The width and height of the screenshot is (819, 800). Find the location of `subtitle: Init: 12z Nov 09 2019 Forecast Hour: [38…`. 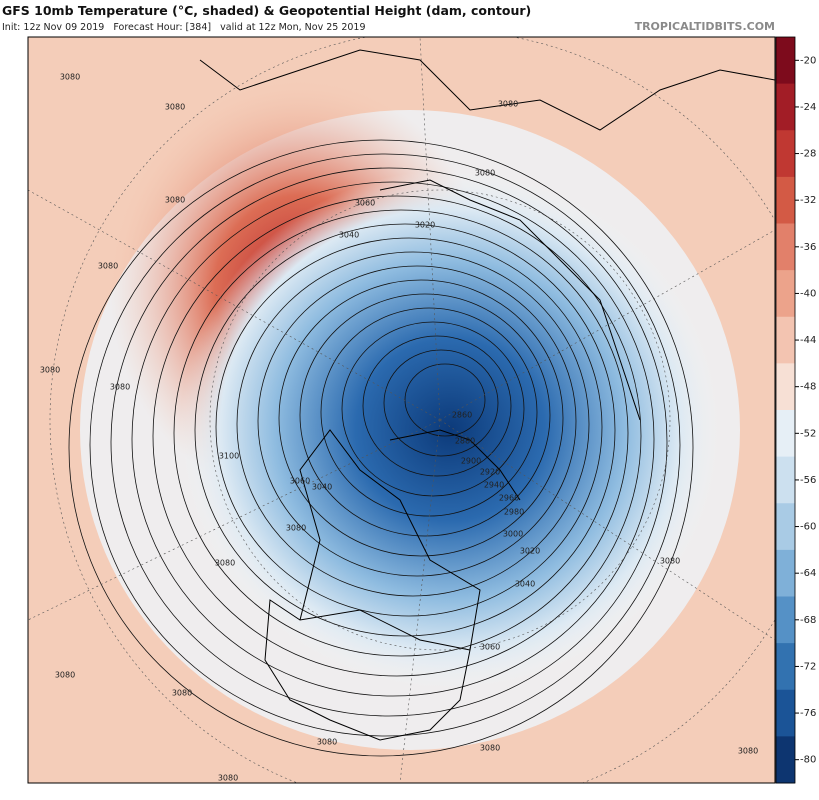

subtitle: Init: 12z Nov 09 2019 Forecast Hour: [38… is located at coordinates (184, 27).